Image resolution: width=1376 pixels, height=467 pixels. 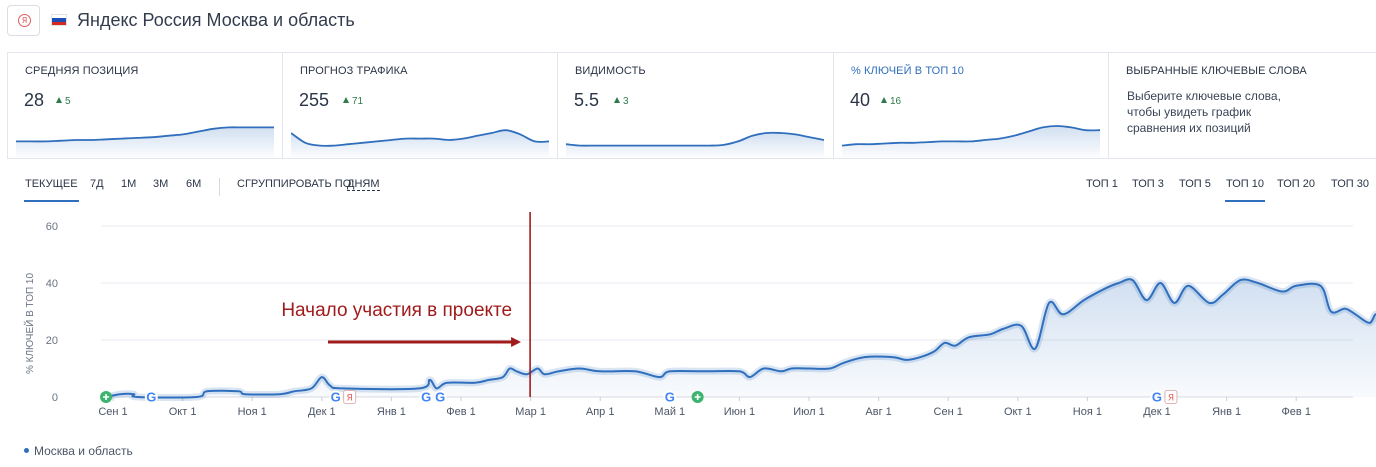 What do you see at coordinates (688, 22) in the screenshot?
I see `header: Я Яндекс Россия Москва и область` at bounding box center [688, 22].